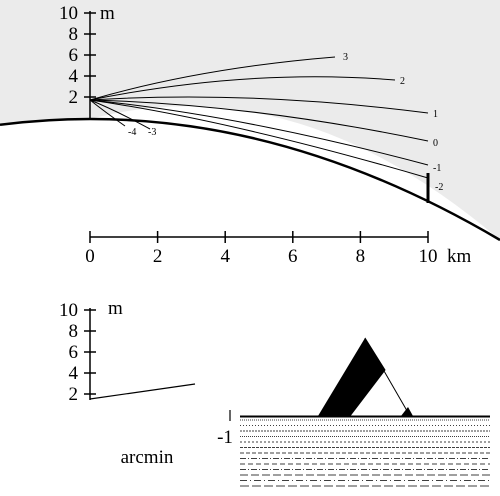 The width and height of the screenshot is (500, 496). Describe the element at coordinates (459, 256) in the screenshot. I see `distance-unit: km` at that location.